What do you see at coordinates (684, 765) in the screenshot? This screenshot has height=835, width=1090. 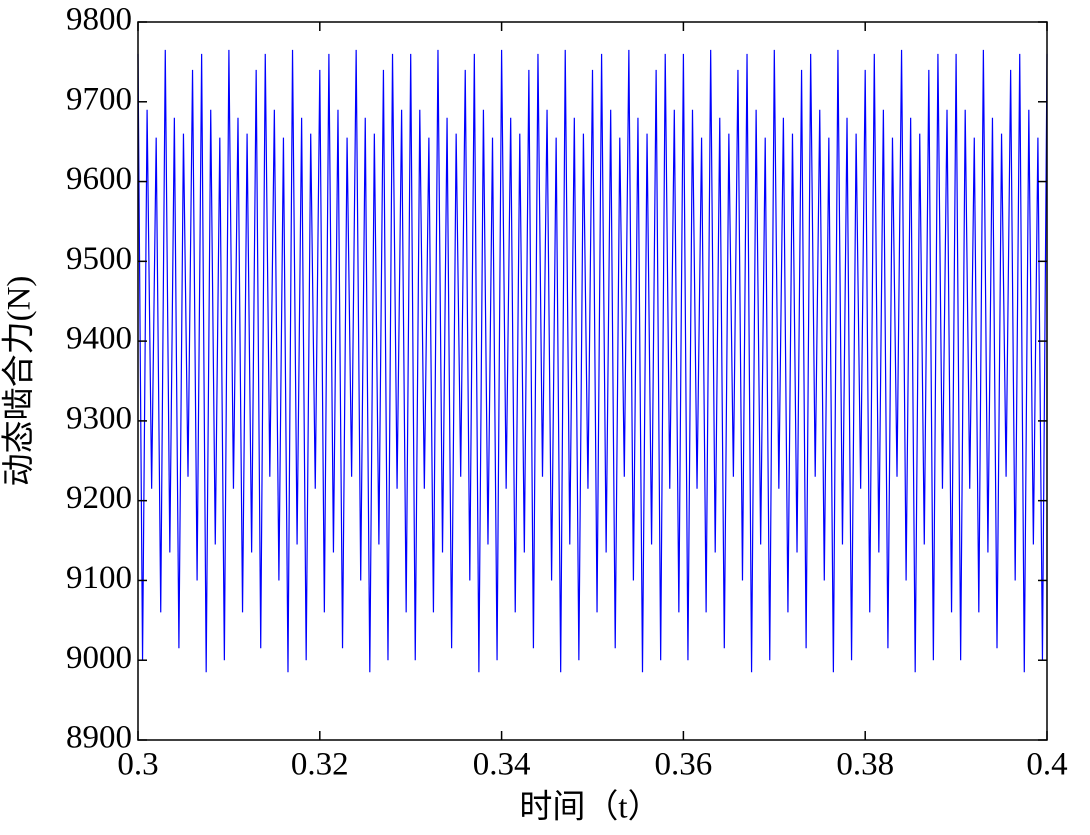 I see `x-tick-label: 0.36` at bounding box center [684, 765].